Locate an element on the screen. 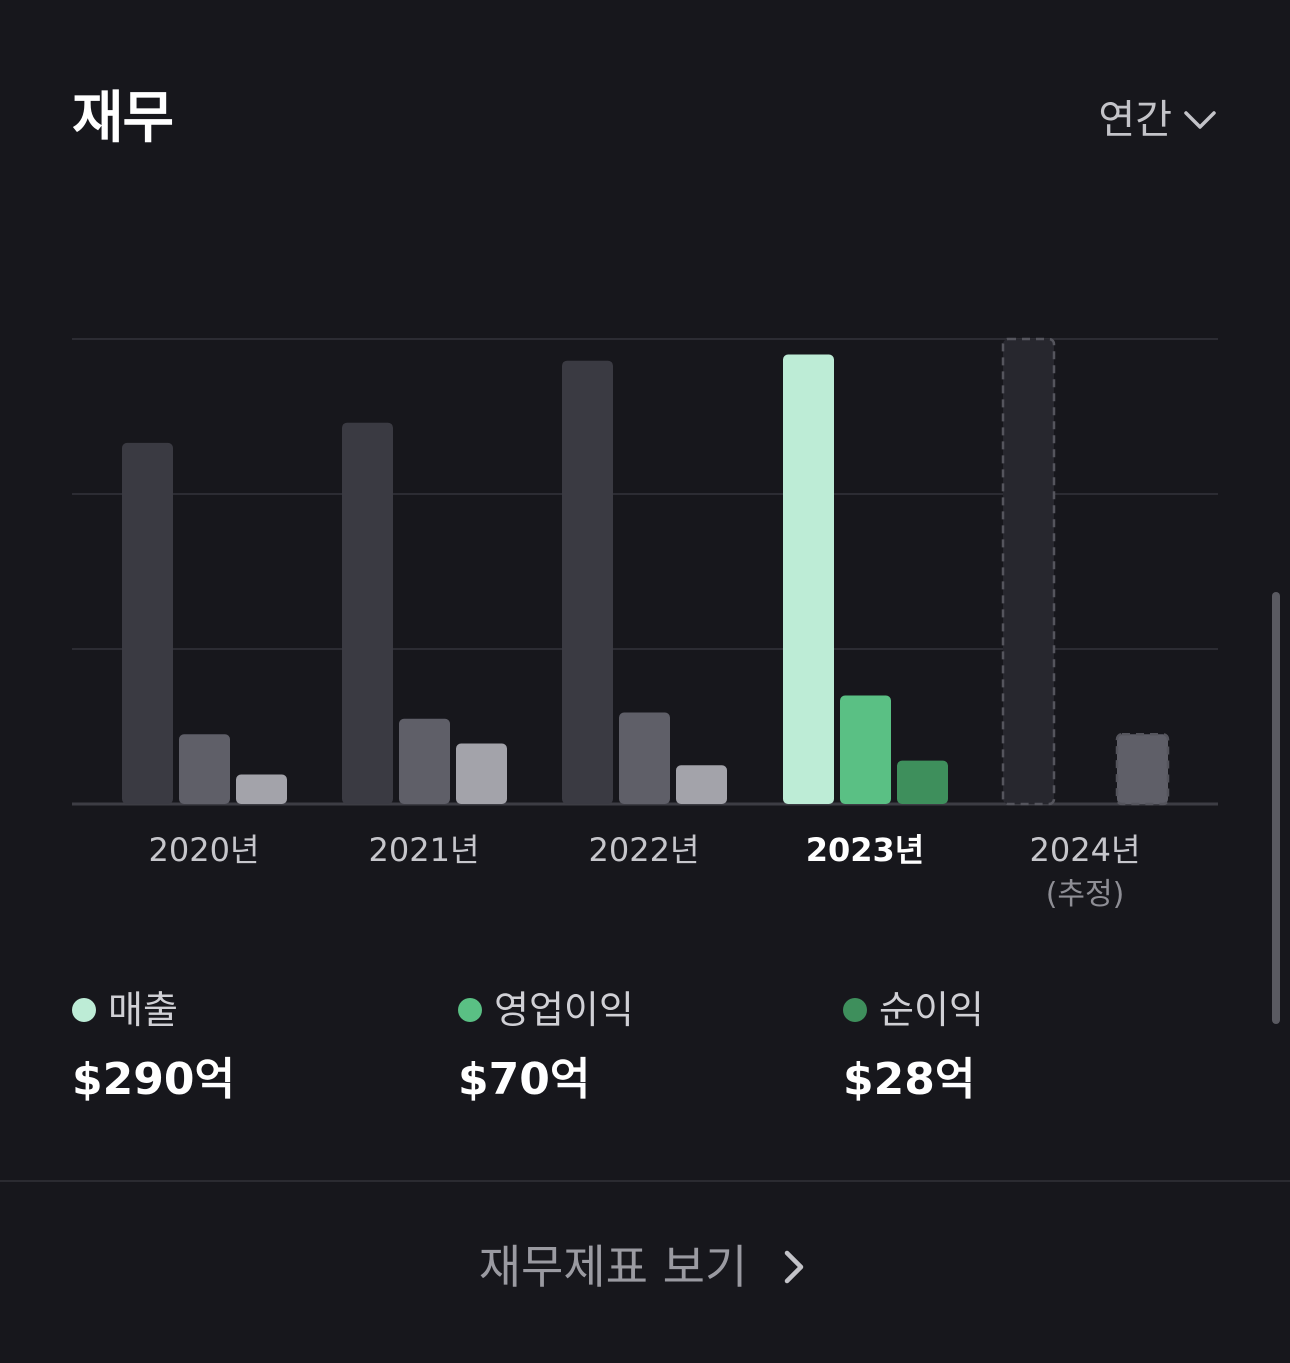  period-dropdown: 연간 is located at coordinates (1158, 120).